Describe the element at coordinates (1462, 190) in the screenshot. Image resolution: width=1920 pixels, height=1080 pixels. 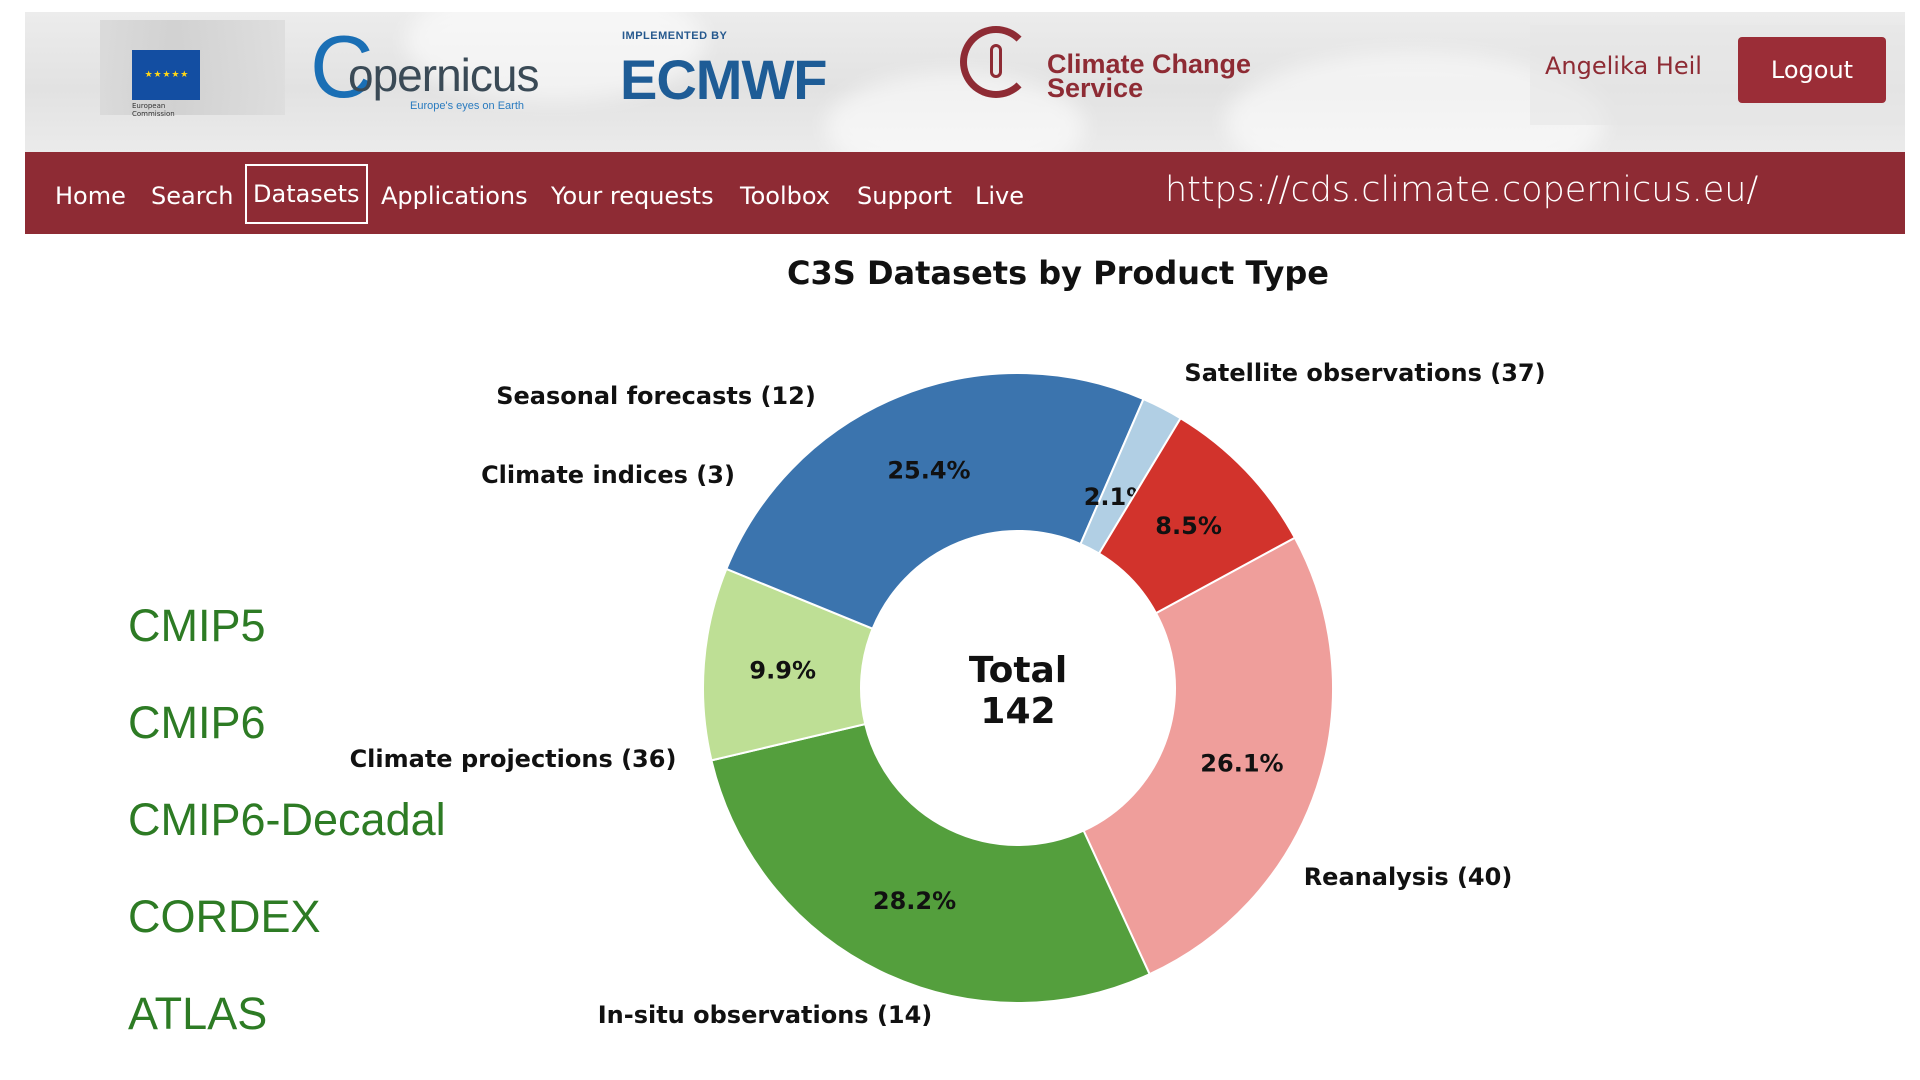
I see `site-url: https://cds.climate.copernicus.eu/` at that location.